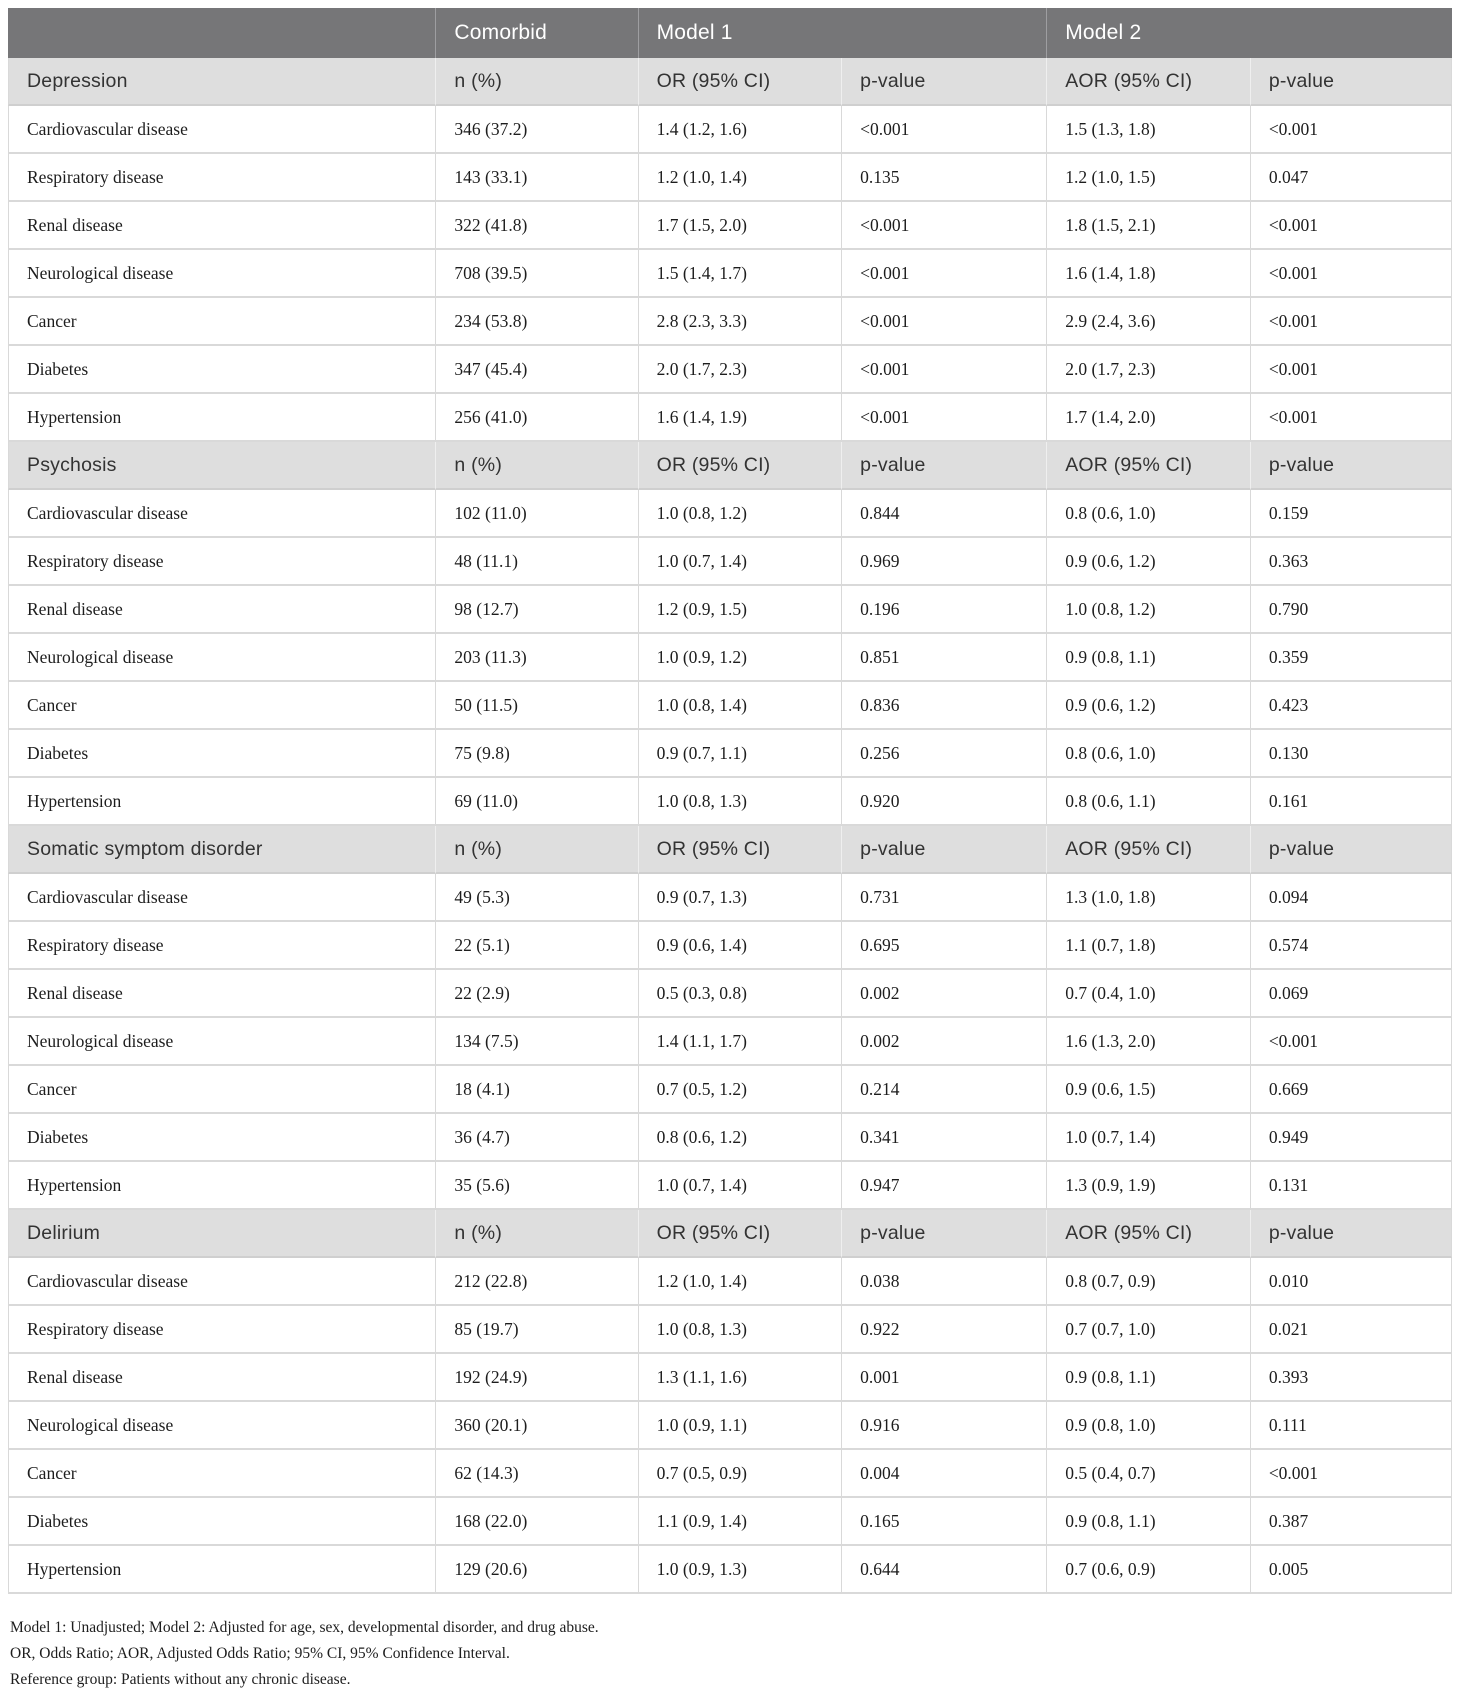 The height and width of the screenshot is (1699, 1460). I want to click on cell-p-value: 0.047, so click(1350, 178).